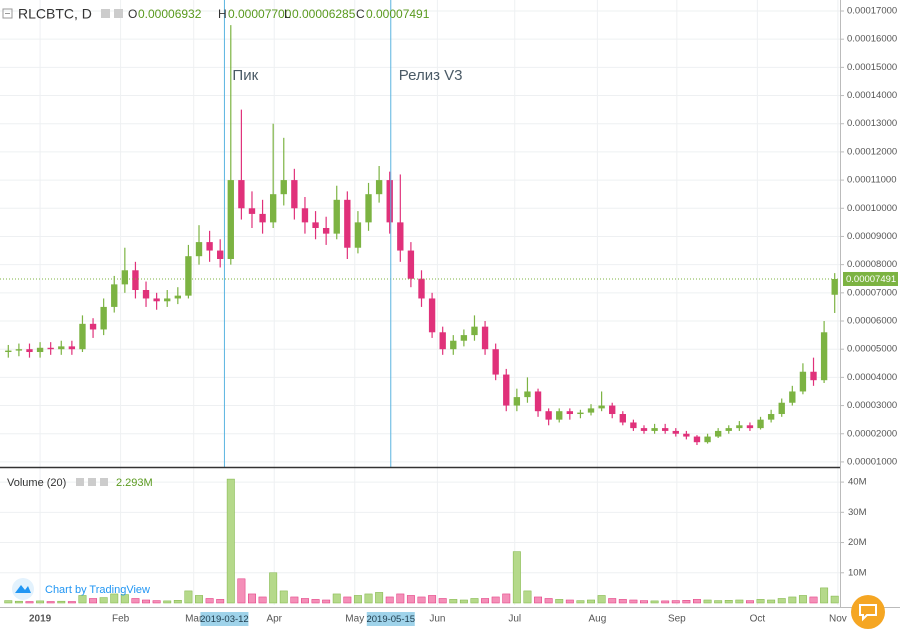 This screenshot has width=900, height=632. I want to click on hide-icon, so click(118, 13).